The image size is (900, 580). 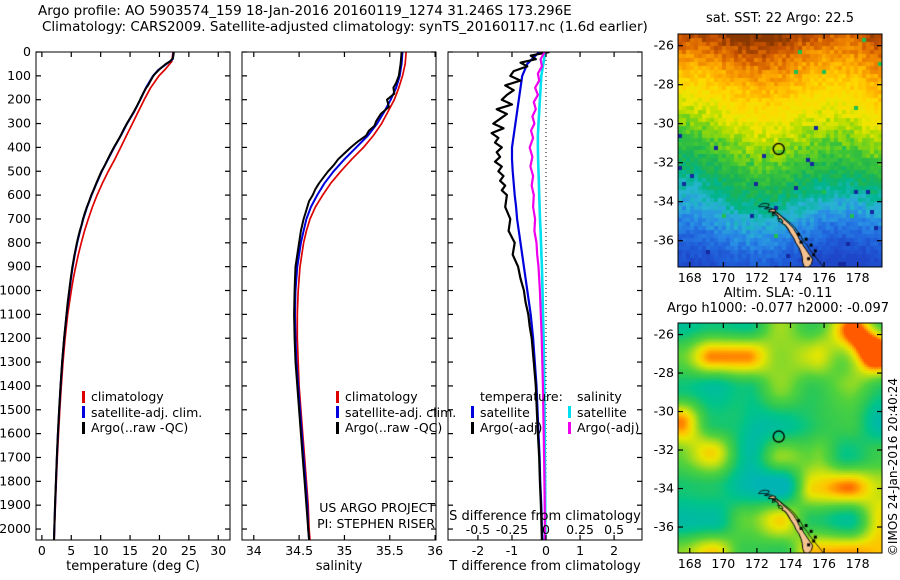 What do you see at coordinates (478, 529) in the screenshot?
I see `s-tick-label: -0.5` at bounding box center [478, 529].